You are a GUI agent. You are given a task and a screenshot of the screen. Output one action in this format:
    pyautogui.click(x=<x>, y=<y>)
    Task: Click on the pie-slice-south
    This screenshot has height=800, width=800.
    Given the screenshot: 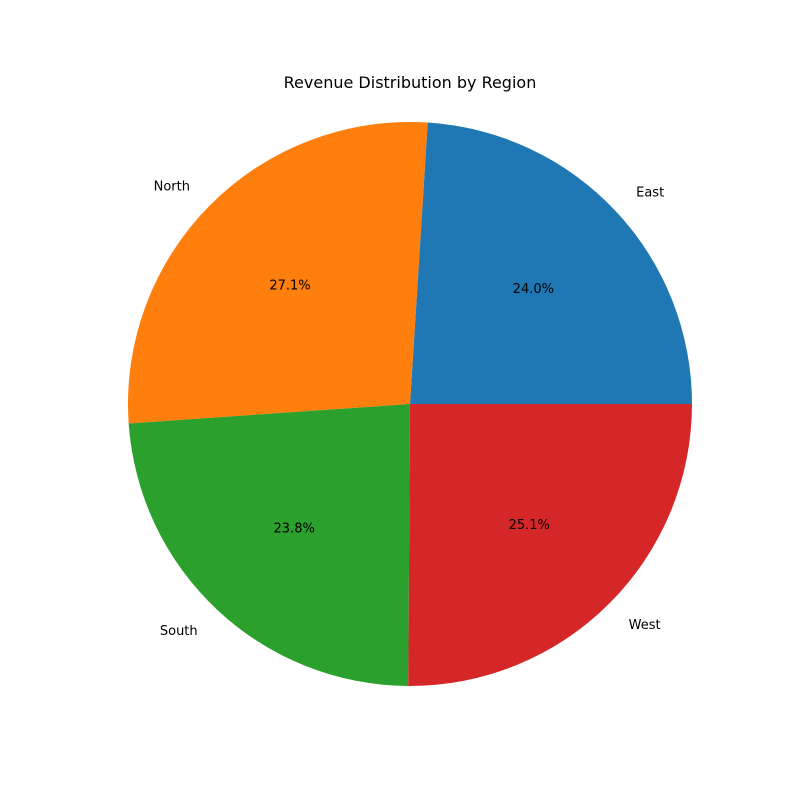 What is the action you would take?
    pyautogui.click(x=269, y=545)
    